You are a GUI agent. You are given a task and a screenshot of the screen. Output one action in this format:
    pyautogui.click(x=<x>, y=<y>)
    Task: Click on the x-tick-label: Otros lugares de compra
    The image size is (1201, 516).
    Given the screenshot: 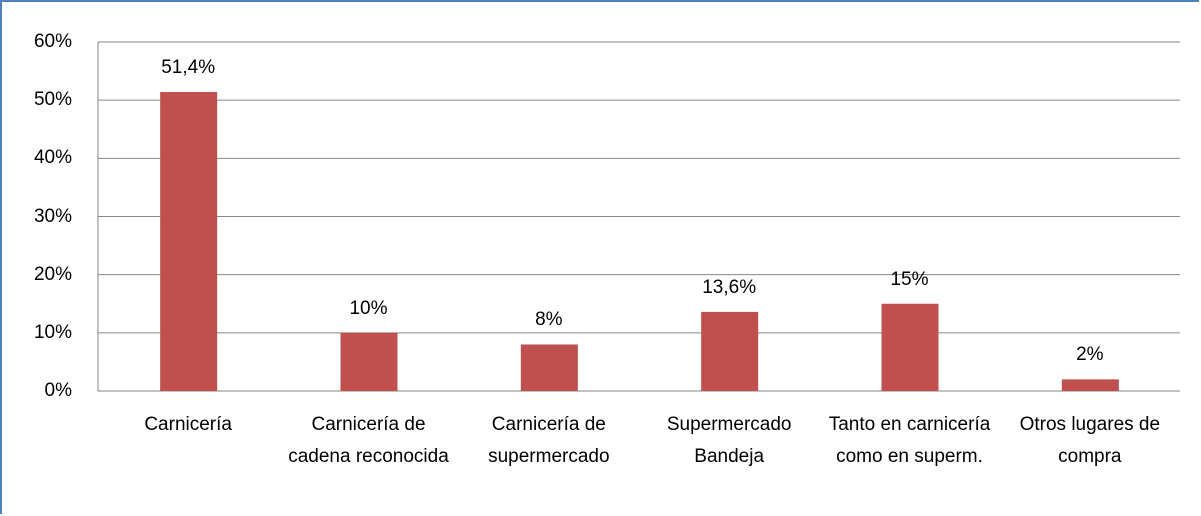 What is the action you would take?
    pyautogui.click(x=1090, y=440)
    